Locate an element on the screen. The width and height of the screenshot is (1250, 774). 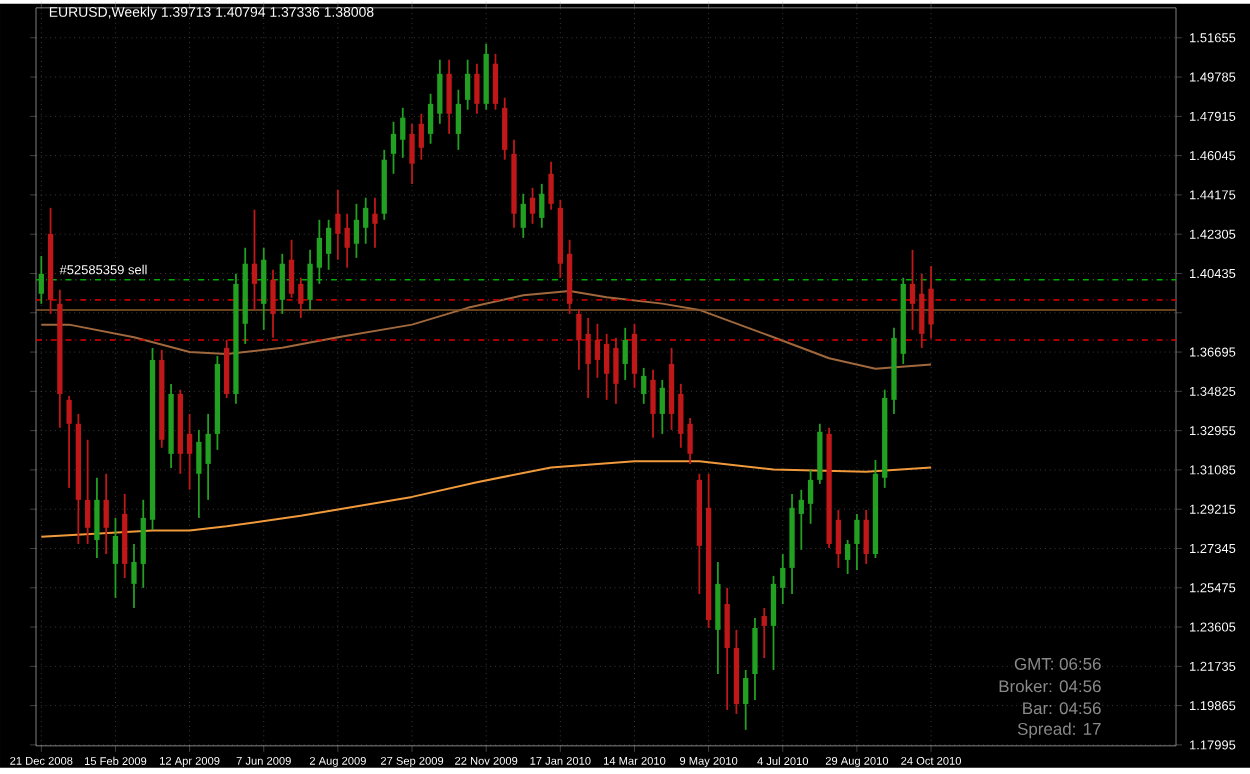
annotation: Broker: 04:56 is located at coordinates (1050, 686).